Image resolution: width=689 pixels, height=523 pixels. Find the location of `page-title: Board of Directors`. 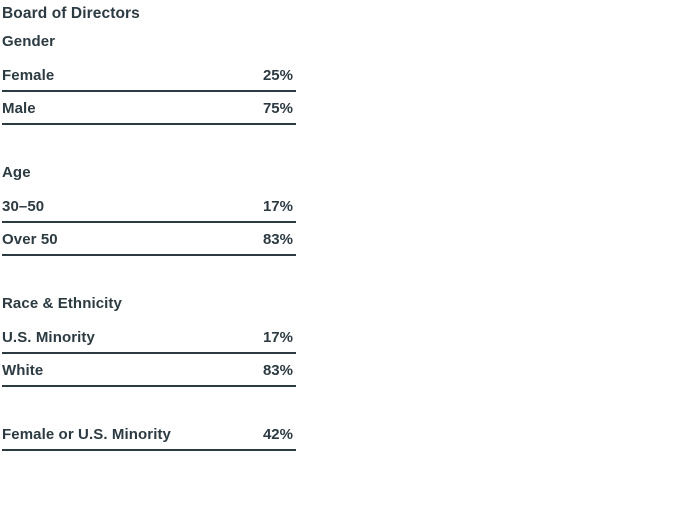

page-title: Board of Directors is located at coordinates (71, 13).